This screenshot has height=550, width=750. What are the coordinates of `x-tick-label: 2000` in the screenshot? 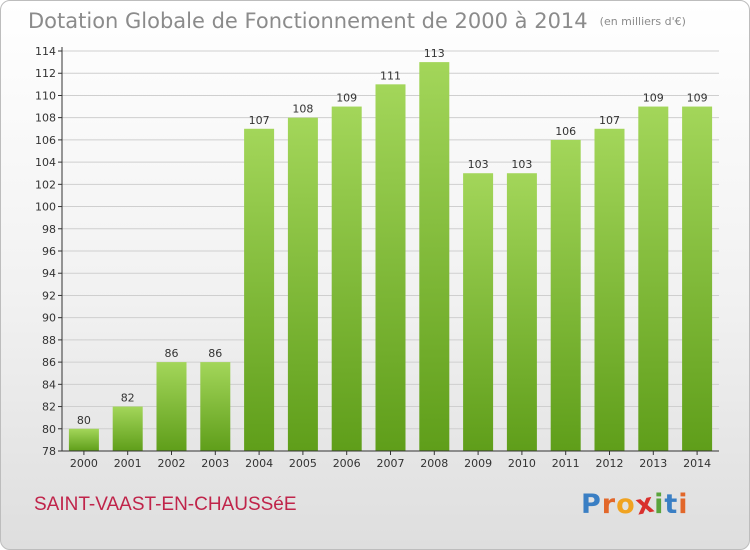 It's located at (84, 463).